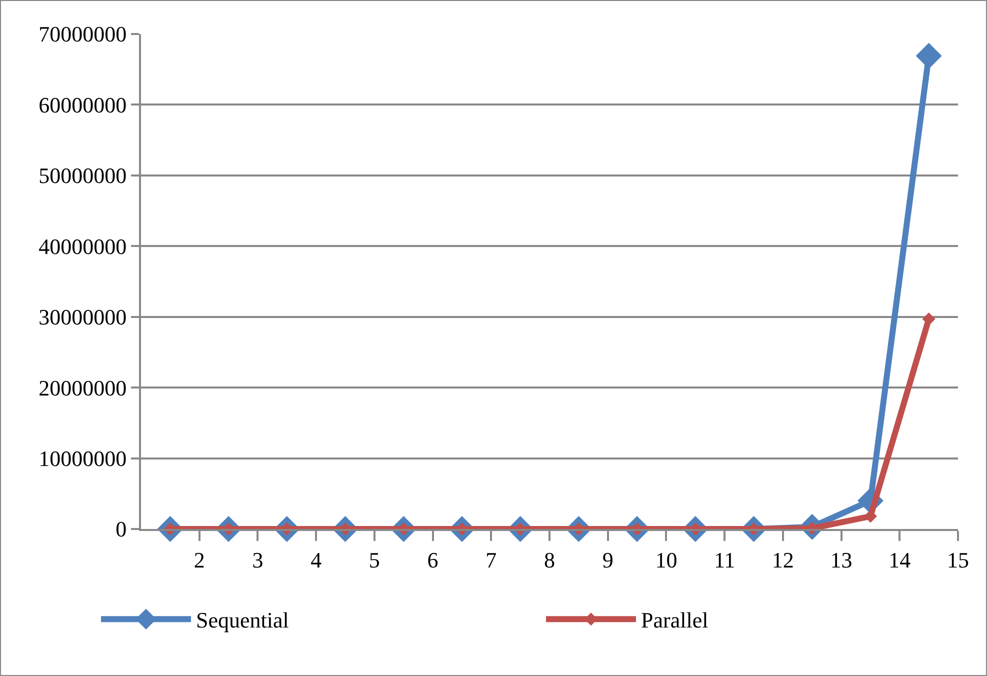  I want to click on x-tick-label: 6, so click(432, 559).